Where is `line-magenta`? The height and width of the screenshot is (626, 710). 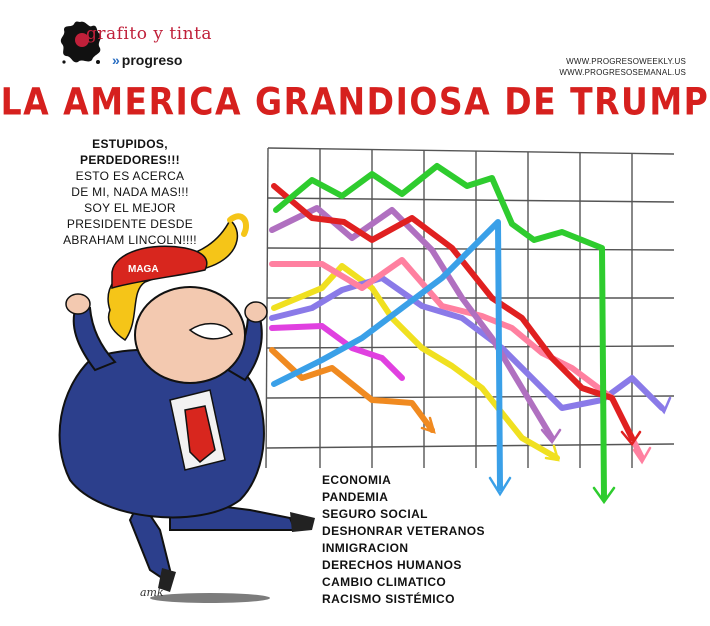 line-magenta is located at coordinates (337, 352).